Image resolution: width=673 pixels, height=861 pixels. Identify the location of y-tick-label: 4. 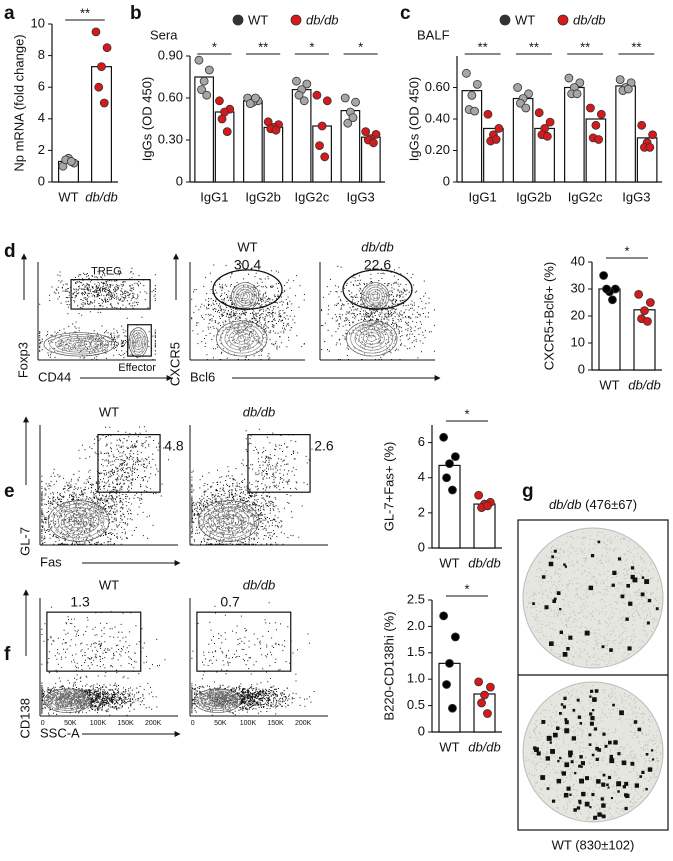
(421, 476).